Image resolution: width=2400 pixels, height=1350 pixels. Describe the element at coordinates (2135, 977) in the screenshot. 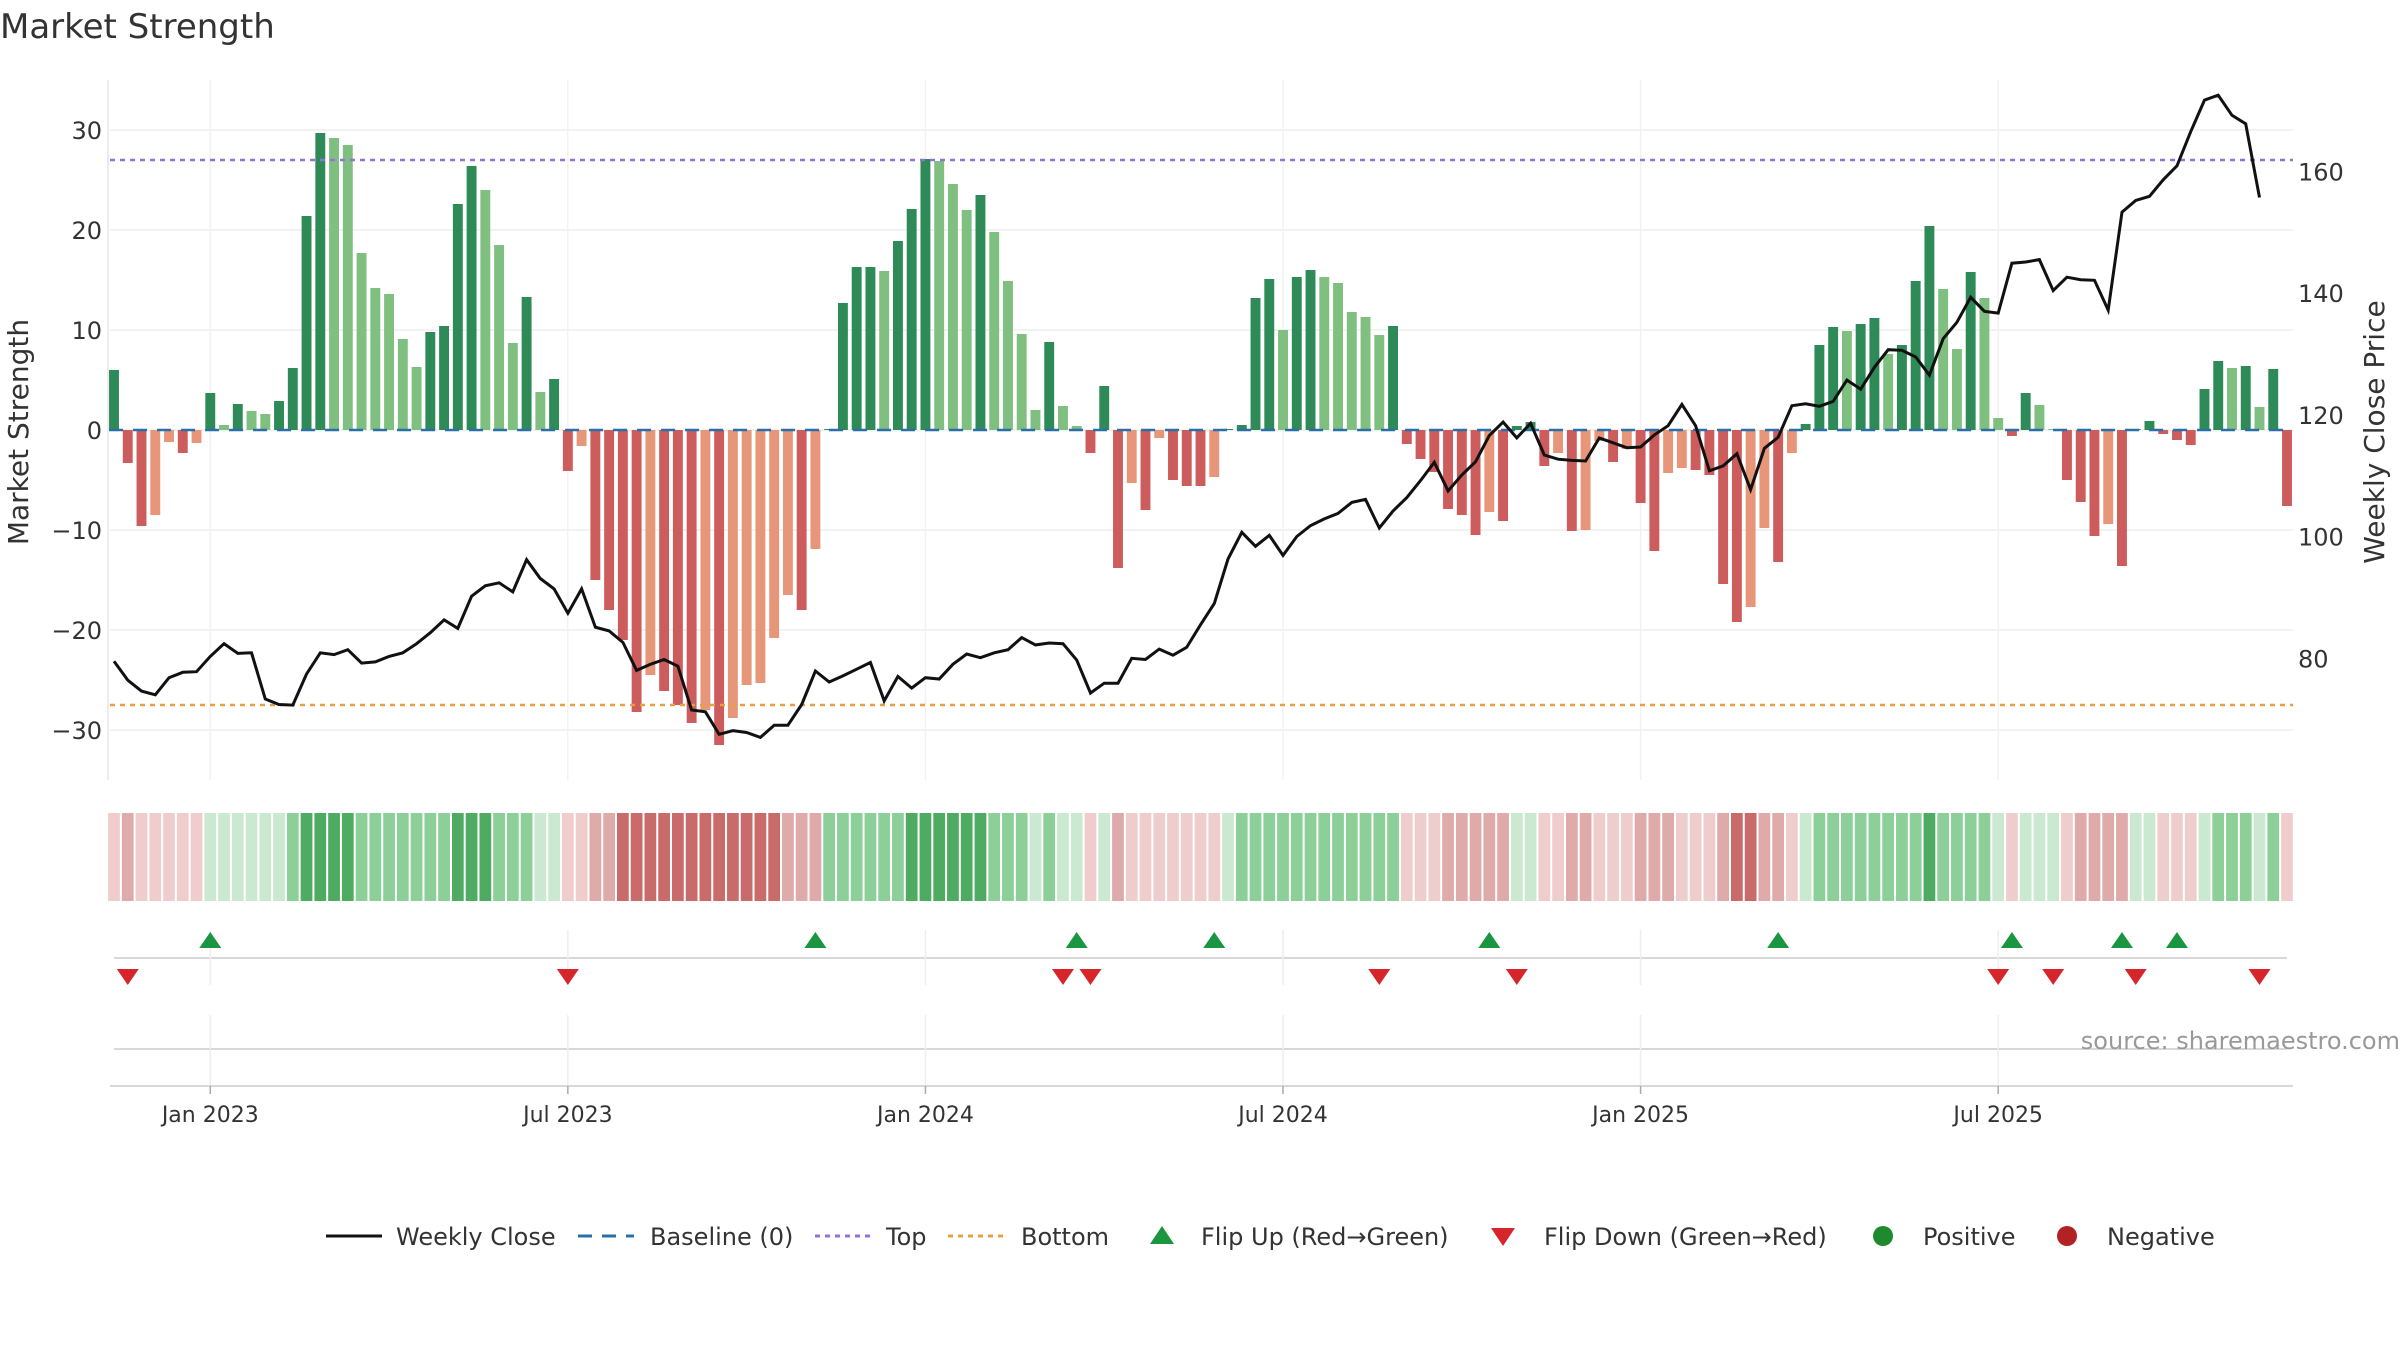

I see `flip-down-marker` at that location.